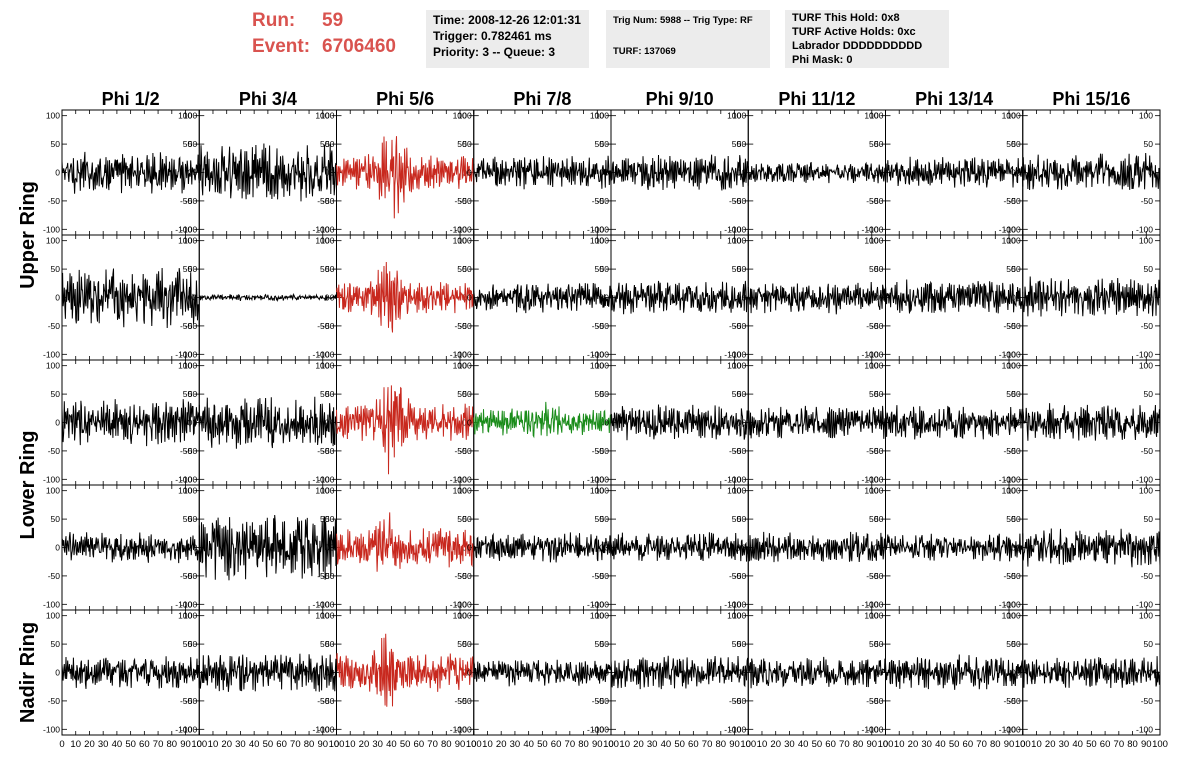  Describe the element at coordinates (28, 235) in the screenshot. I see `ring-label: Upper Ring` at that location.